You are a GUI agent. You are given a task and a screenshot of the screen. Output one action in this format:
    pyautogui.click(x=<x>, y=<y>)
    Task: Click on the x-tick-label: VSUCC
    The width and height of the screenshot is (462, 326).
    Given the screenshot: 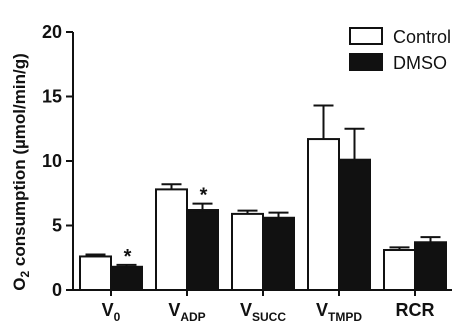 What is the action you would take?
    pyautogui.click(x=263, y=312)
    